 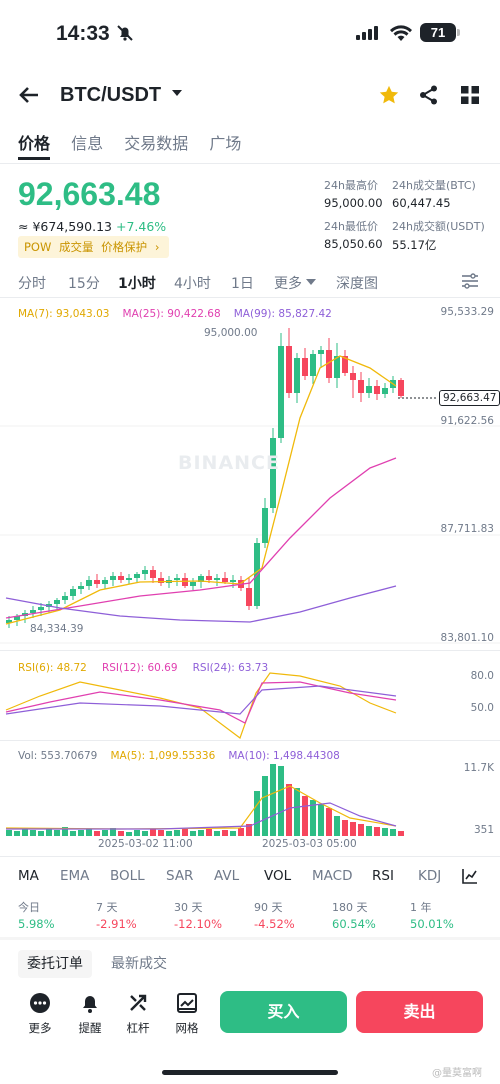 I want to click on indicator-ema: EMA, so click(x=75, y=876).